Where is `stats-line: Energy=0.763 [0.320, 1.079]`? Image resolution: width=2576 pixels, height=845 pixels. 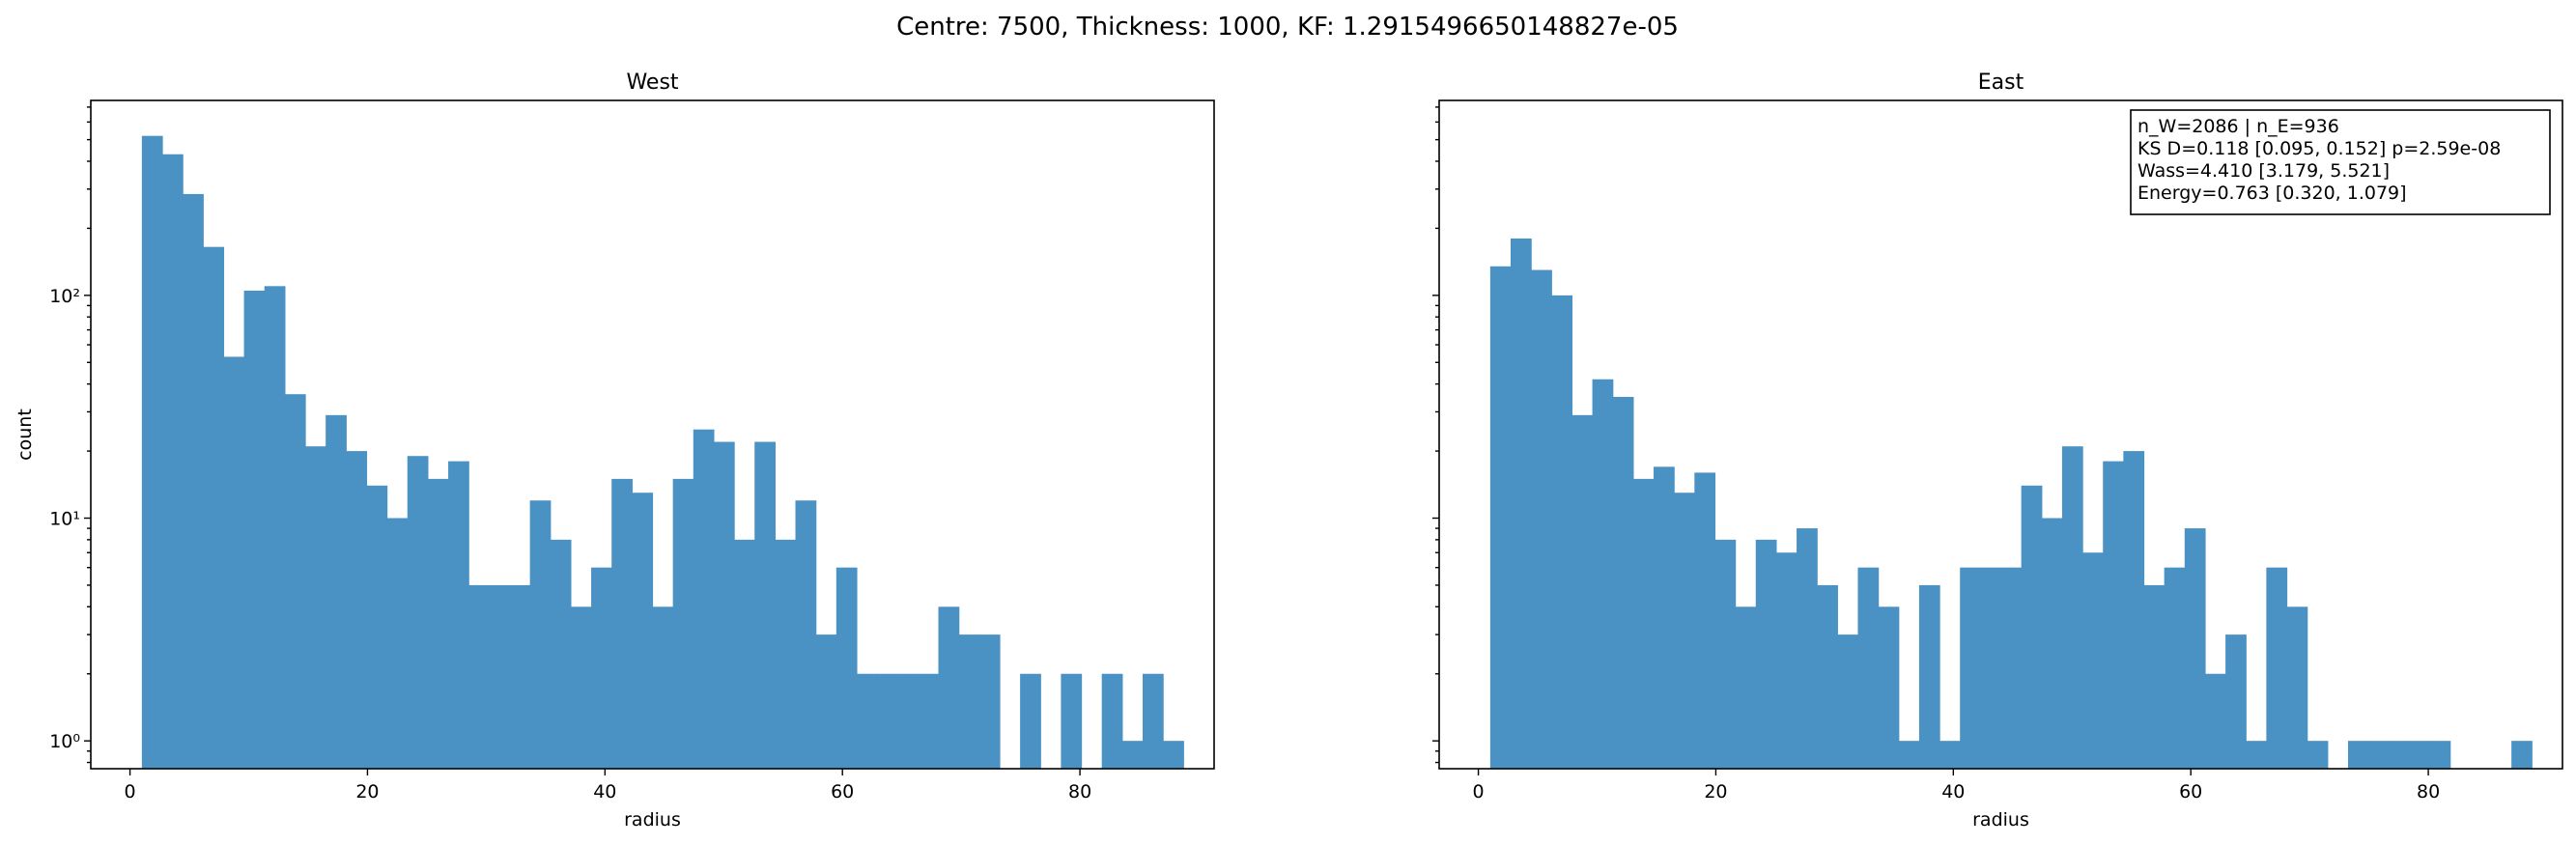 stats-line: Energy=0.763 [0.320, 1.079] is located at coordinates (2272, 193).